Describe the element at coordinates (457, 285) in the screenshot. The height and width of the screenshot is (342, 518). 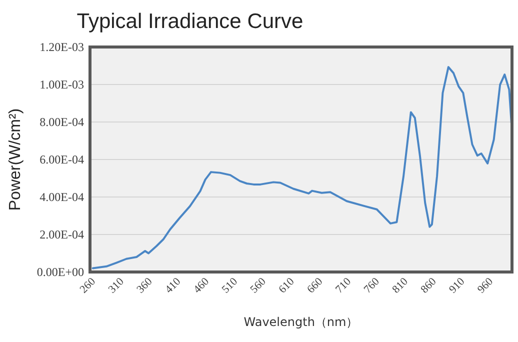
I see `x-tick-label: 910` at that location.